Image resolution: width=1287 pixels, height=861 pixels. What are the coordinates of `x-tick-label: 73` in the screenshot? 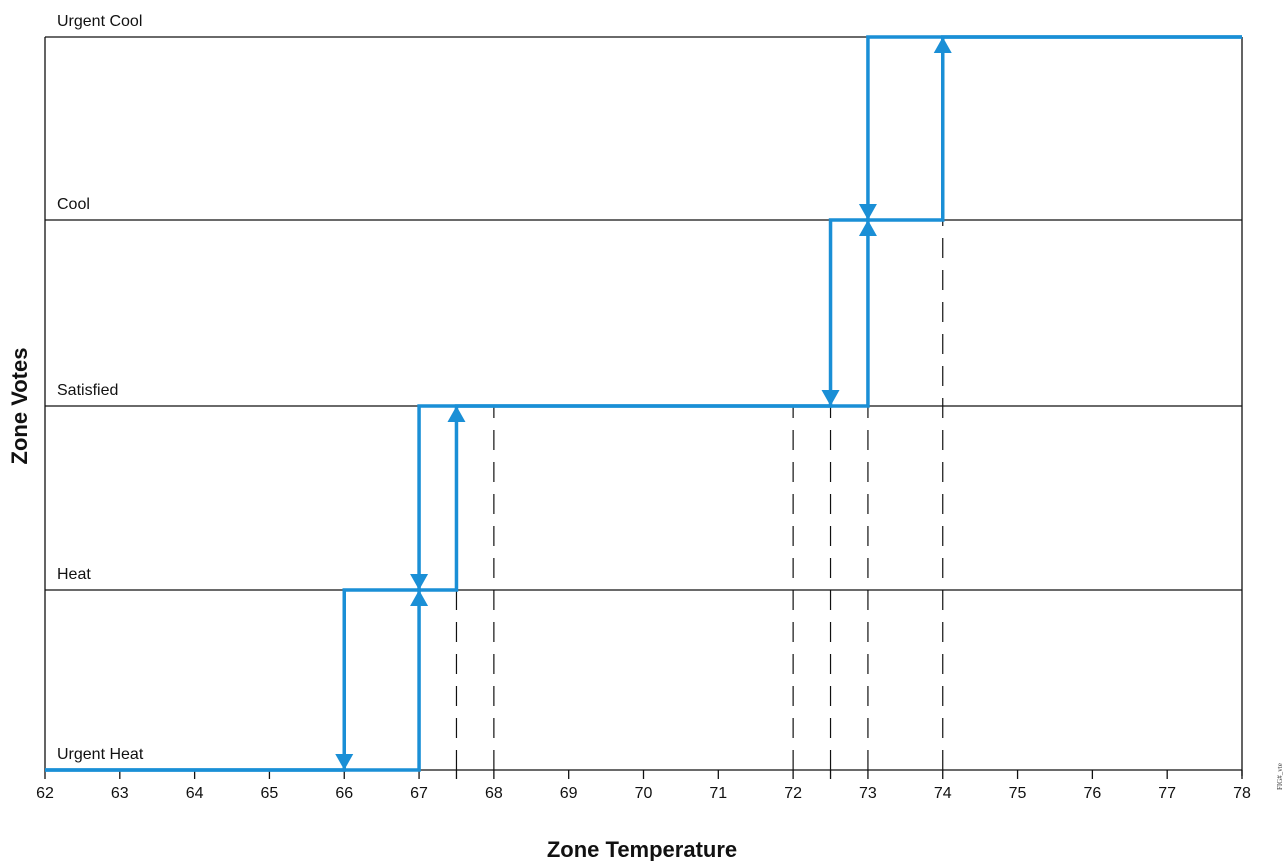 It's located at (868, 793).